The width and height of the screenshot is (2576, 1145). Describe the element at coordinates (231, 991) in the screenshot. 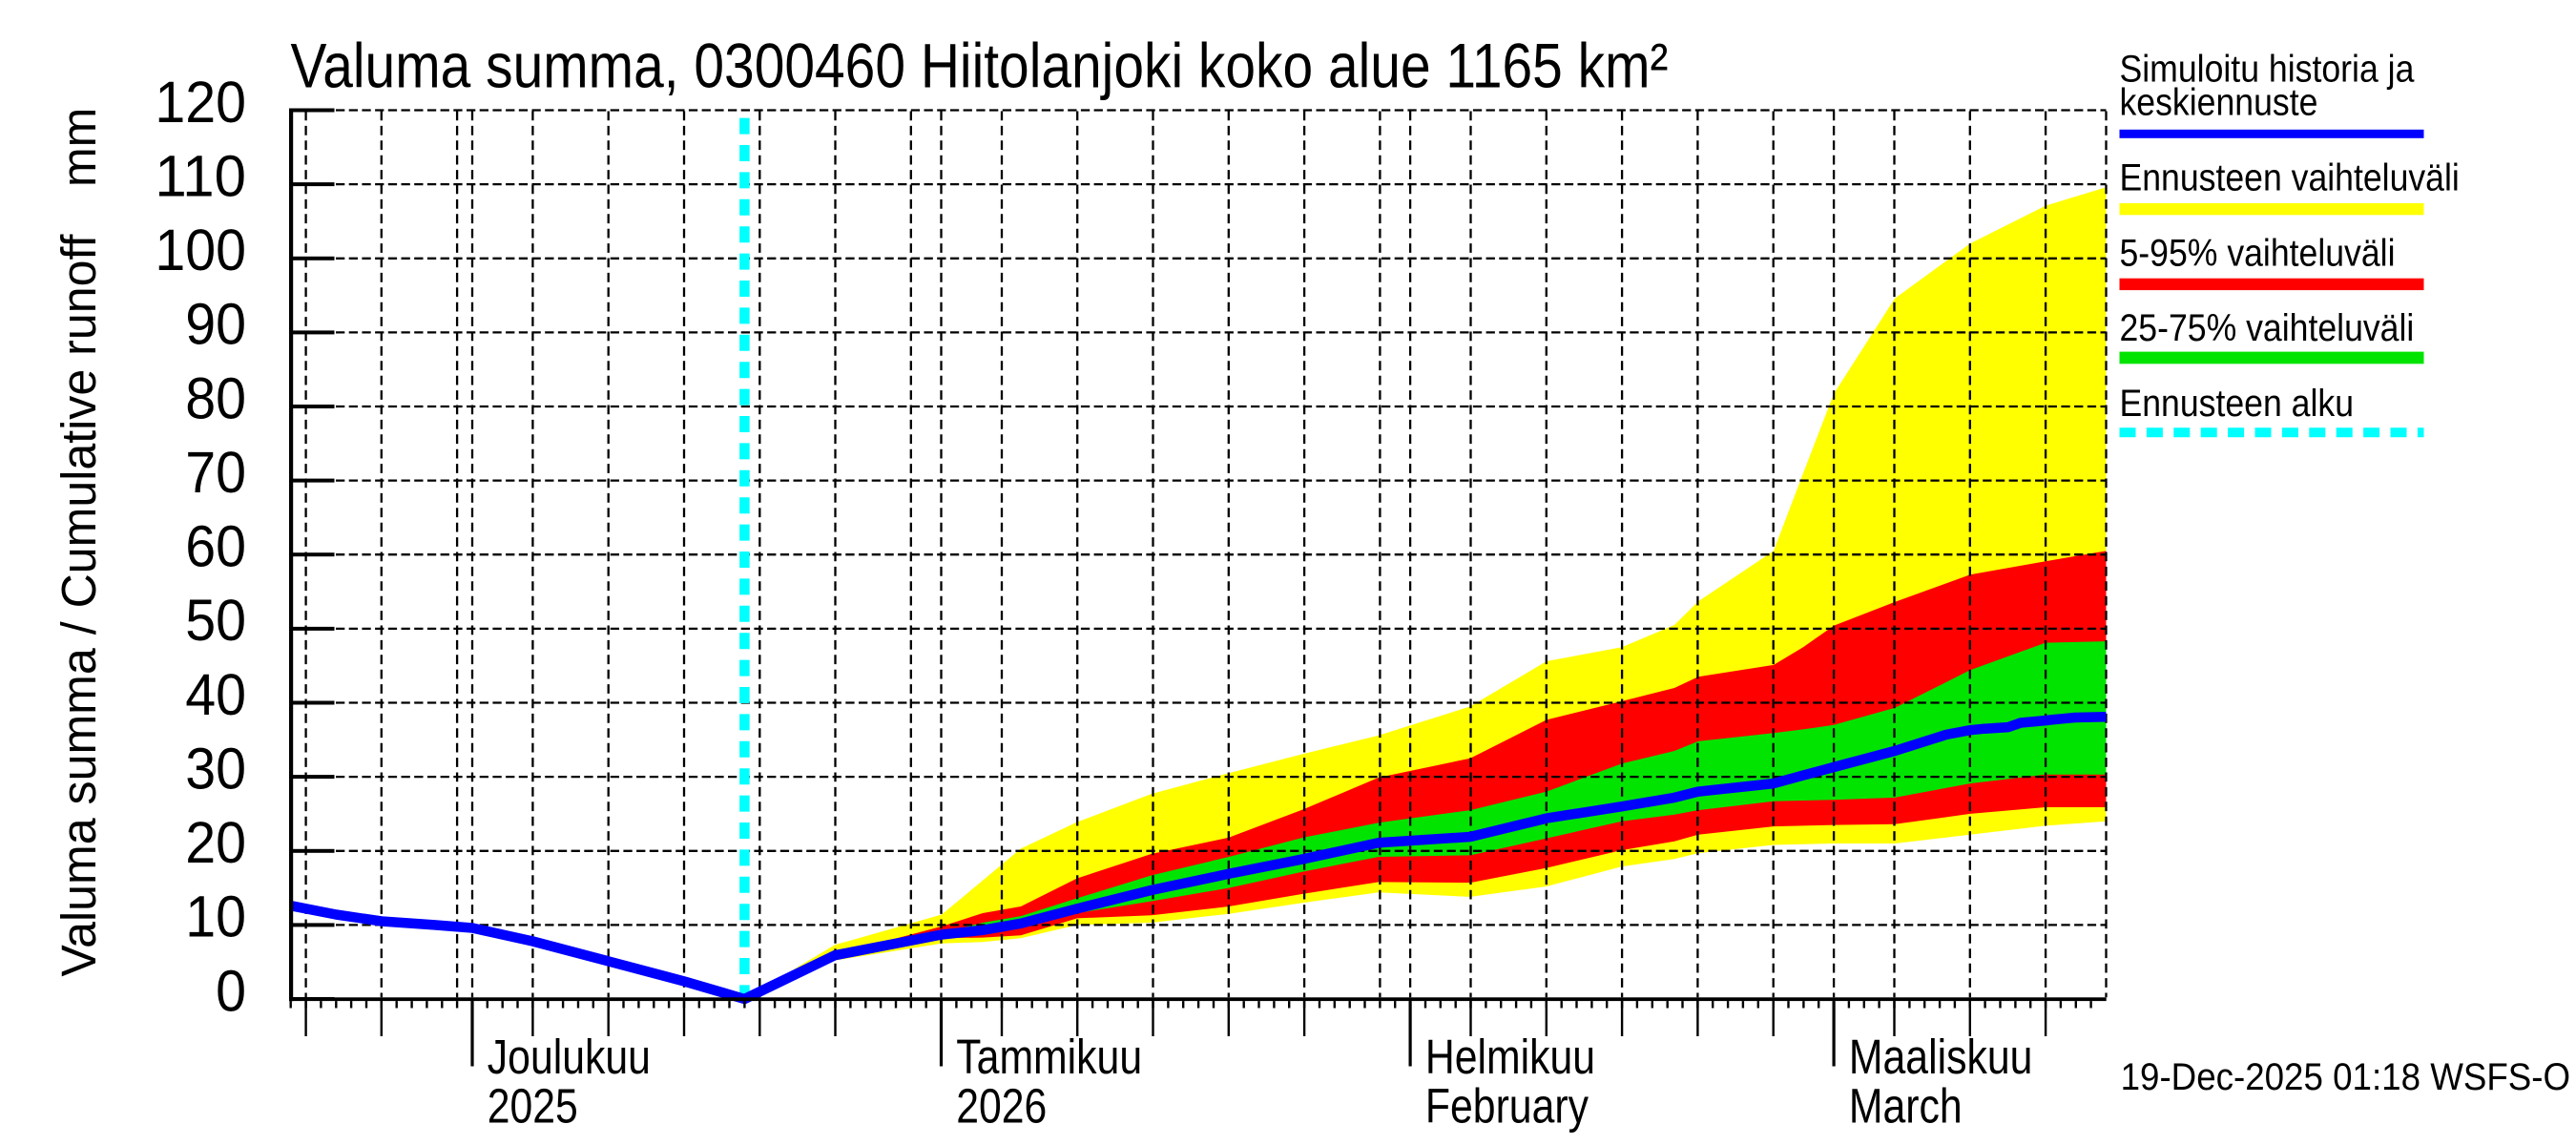

I see `svg-text: 0` at that location.